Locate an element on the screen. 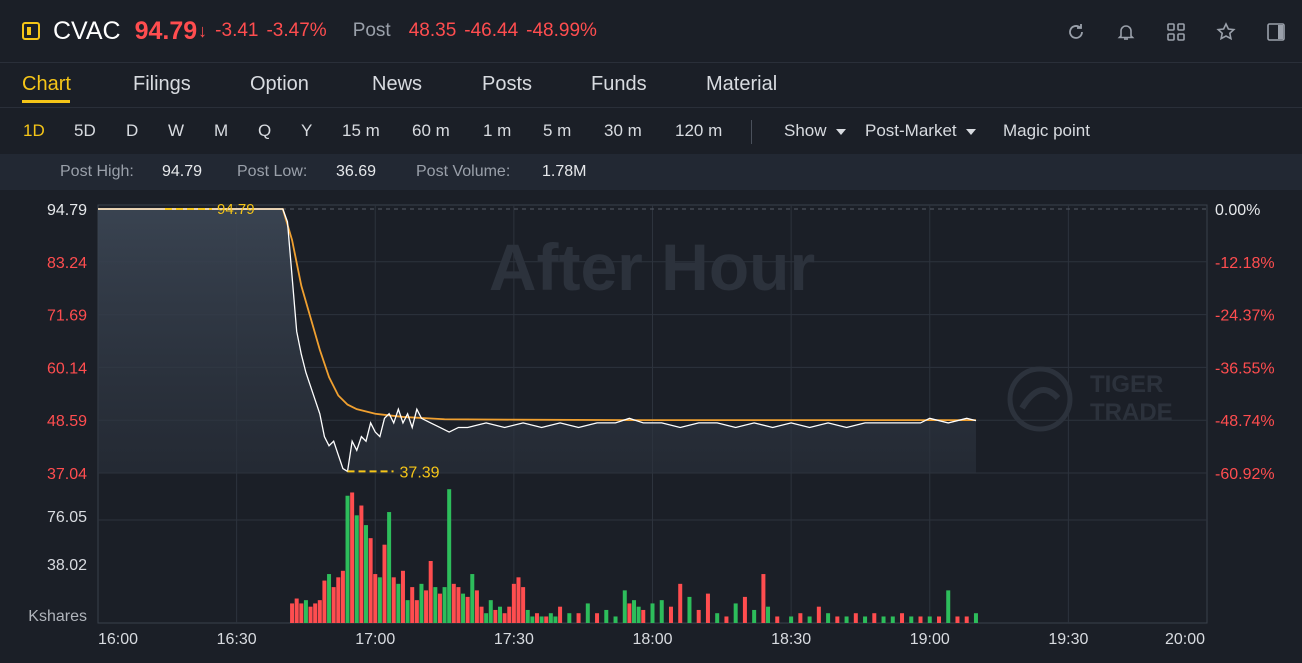 The height and width of the screenshot is (663, 1302). period-y: Y is located at coordinates (307, 130).